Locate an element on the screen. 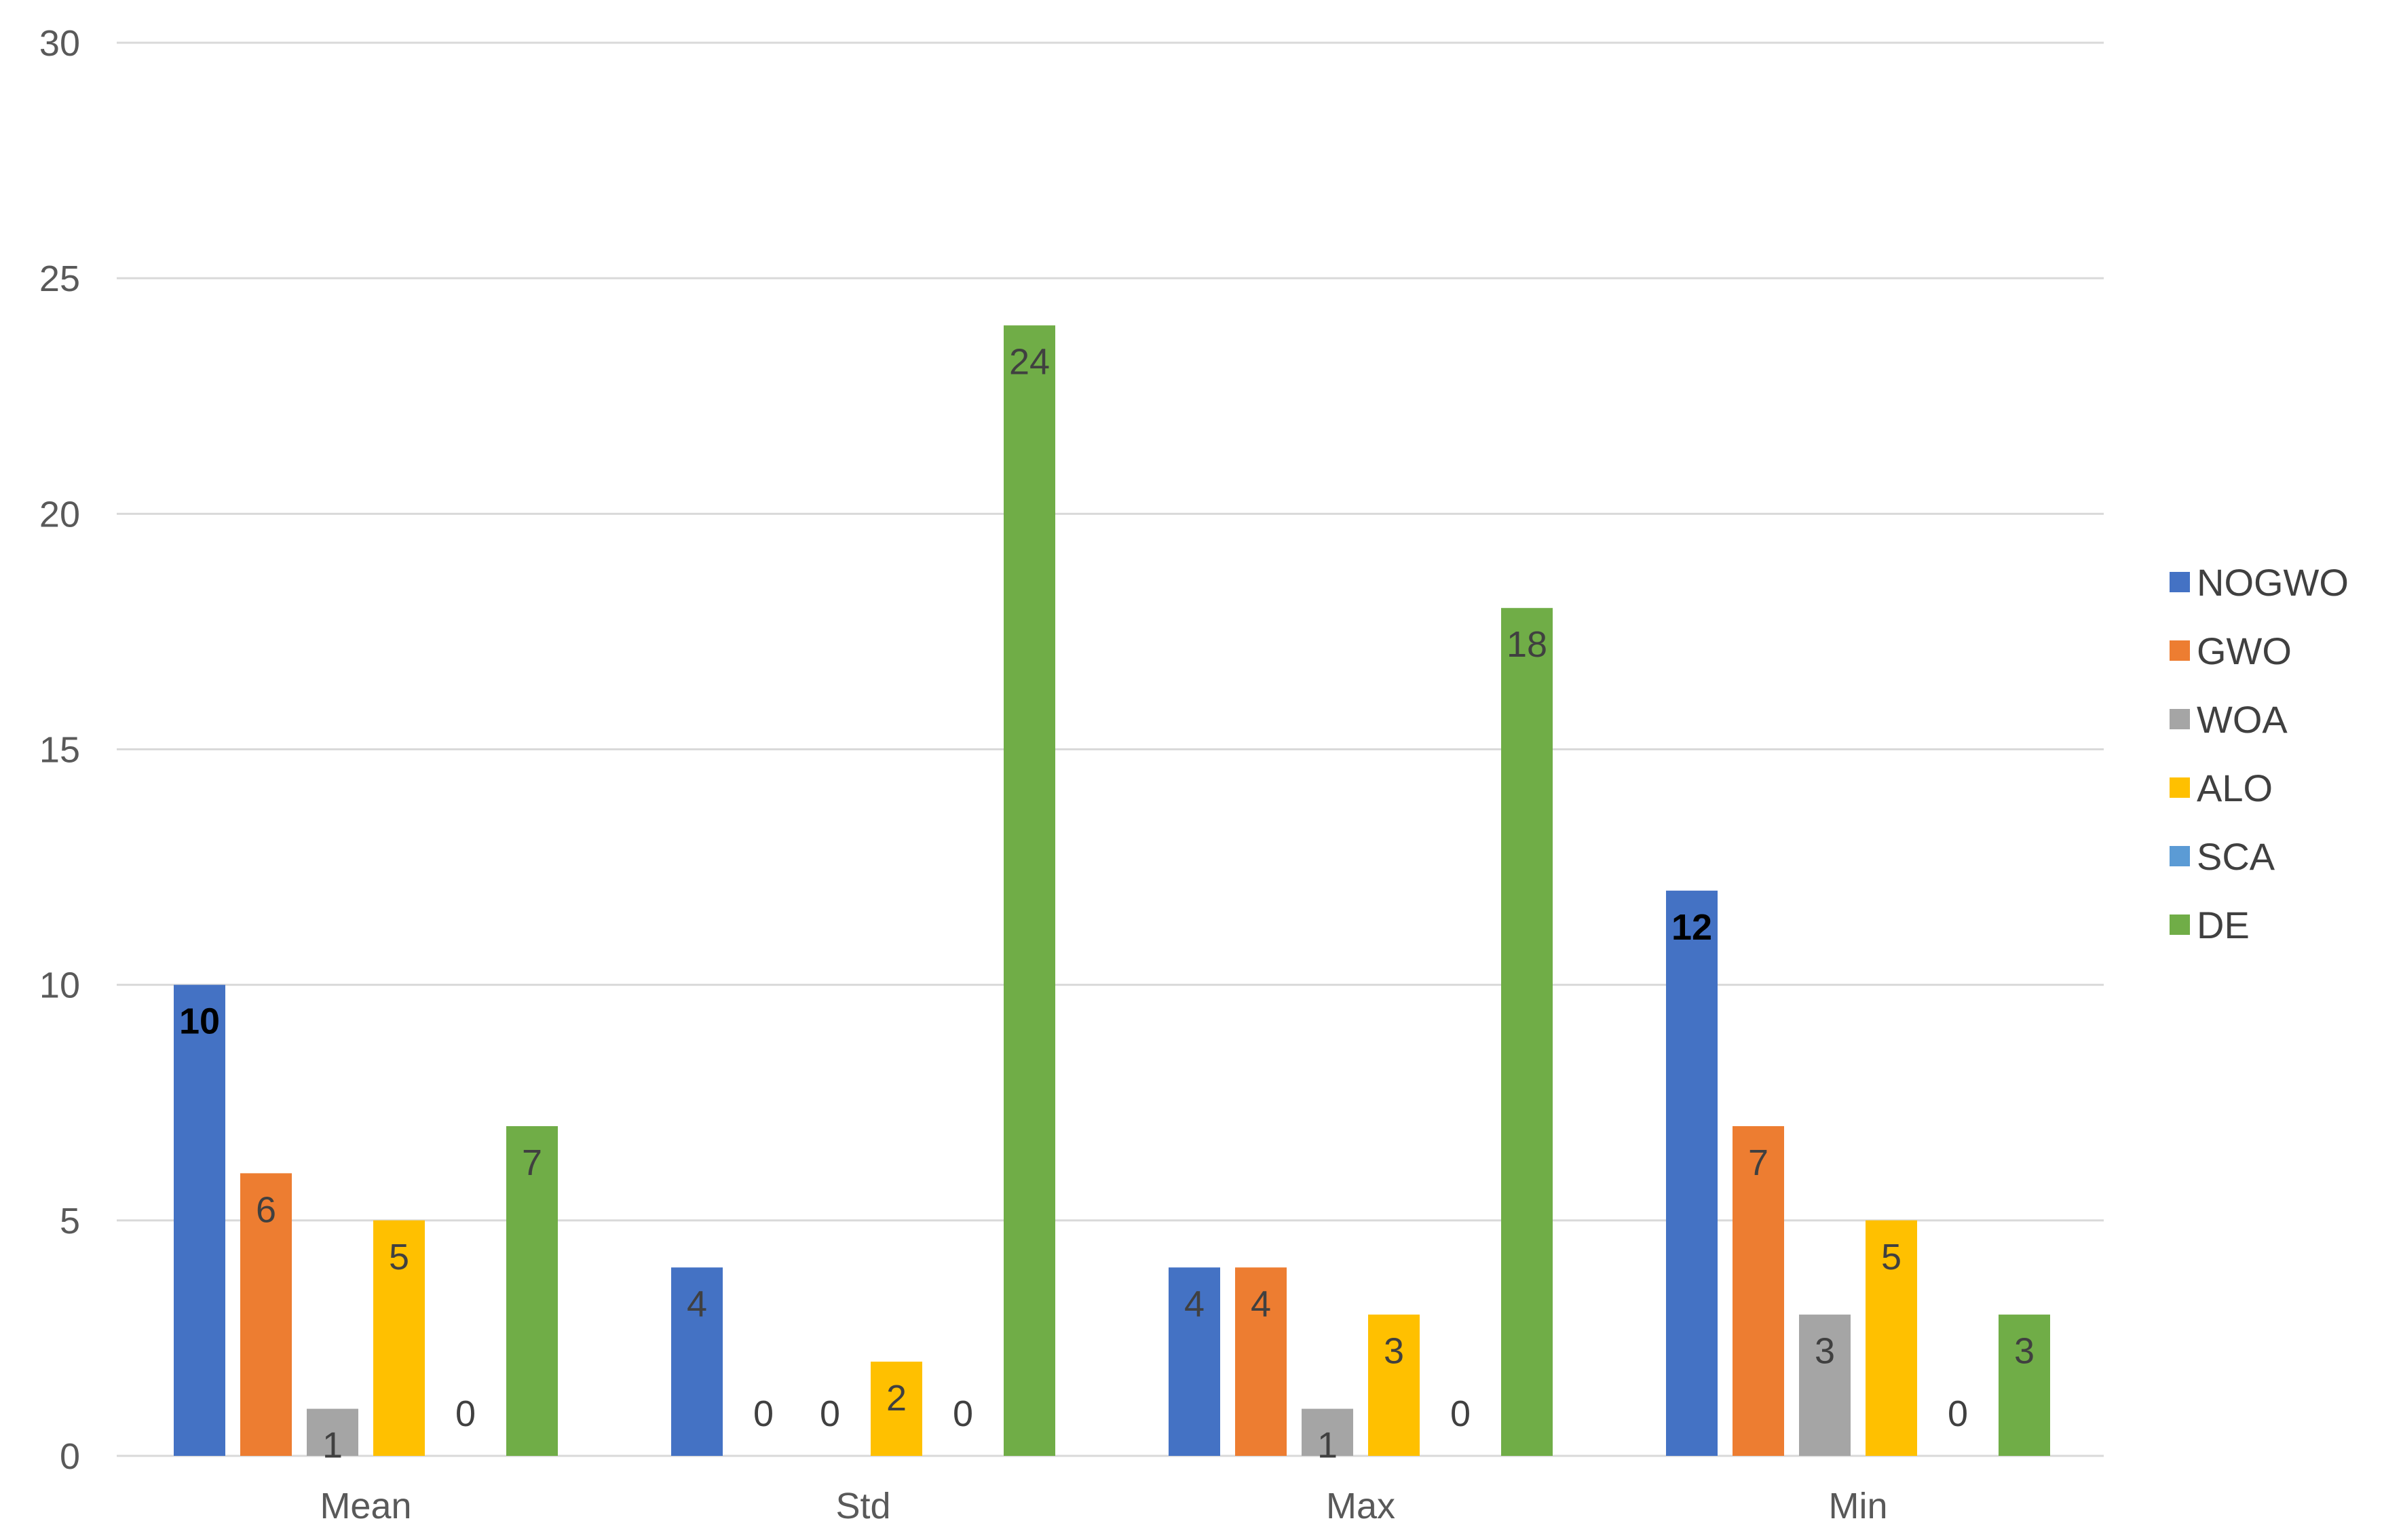  legend-item-sca: SCA is located at coordinates (2222, 856).